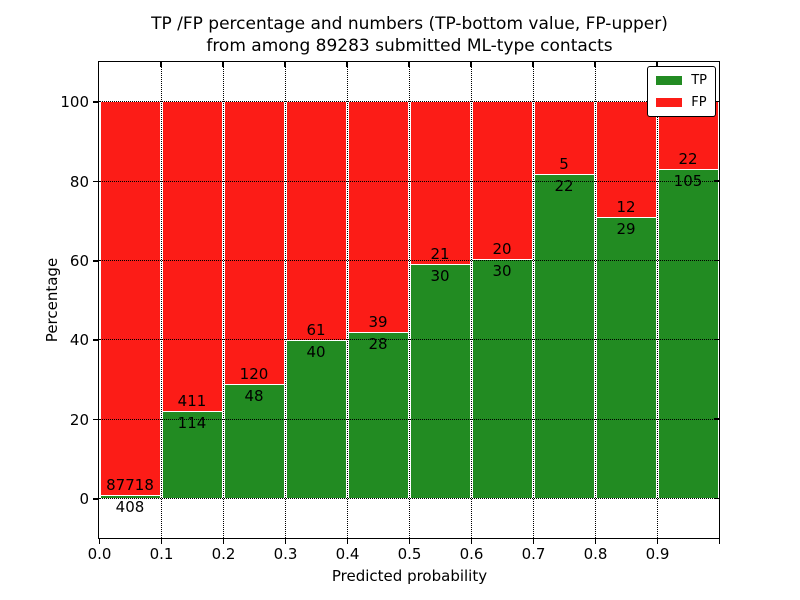 The height and width of the screenshot is (600, 800). I want to click on tp-legend-swatch, so click(669, 80).